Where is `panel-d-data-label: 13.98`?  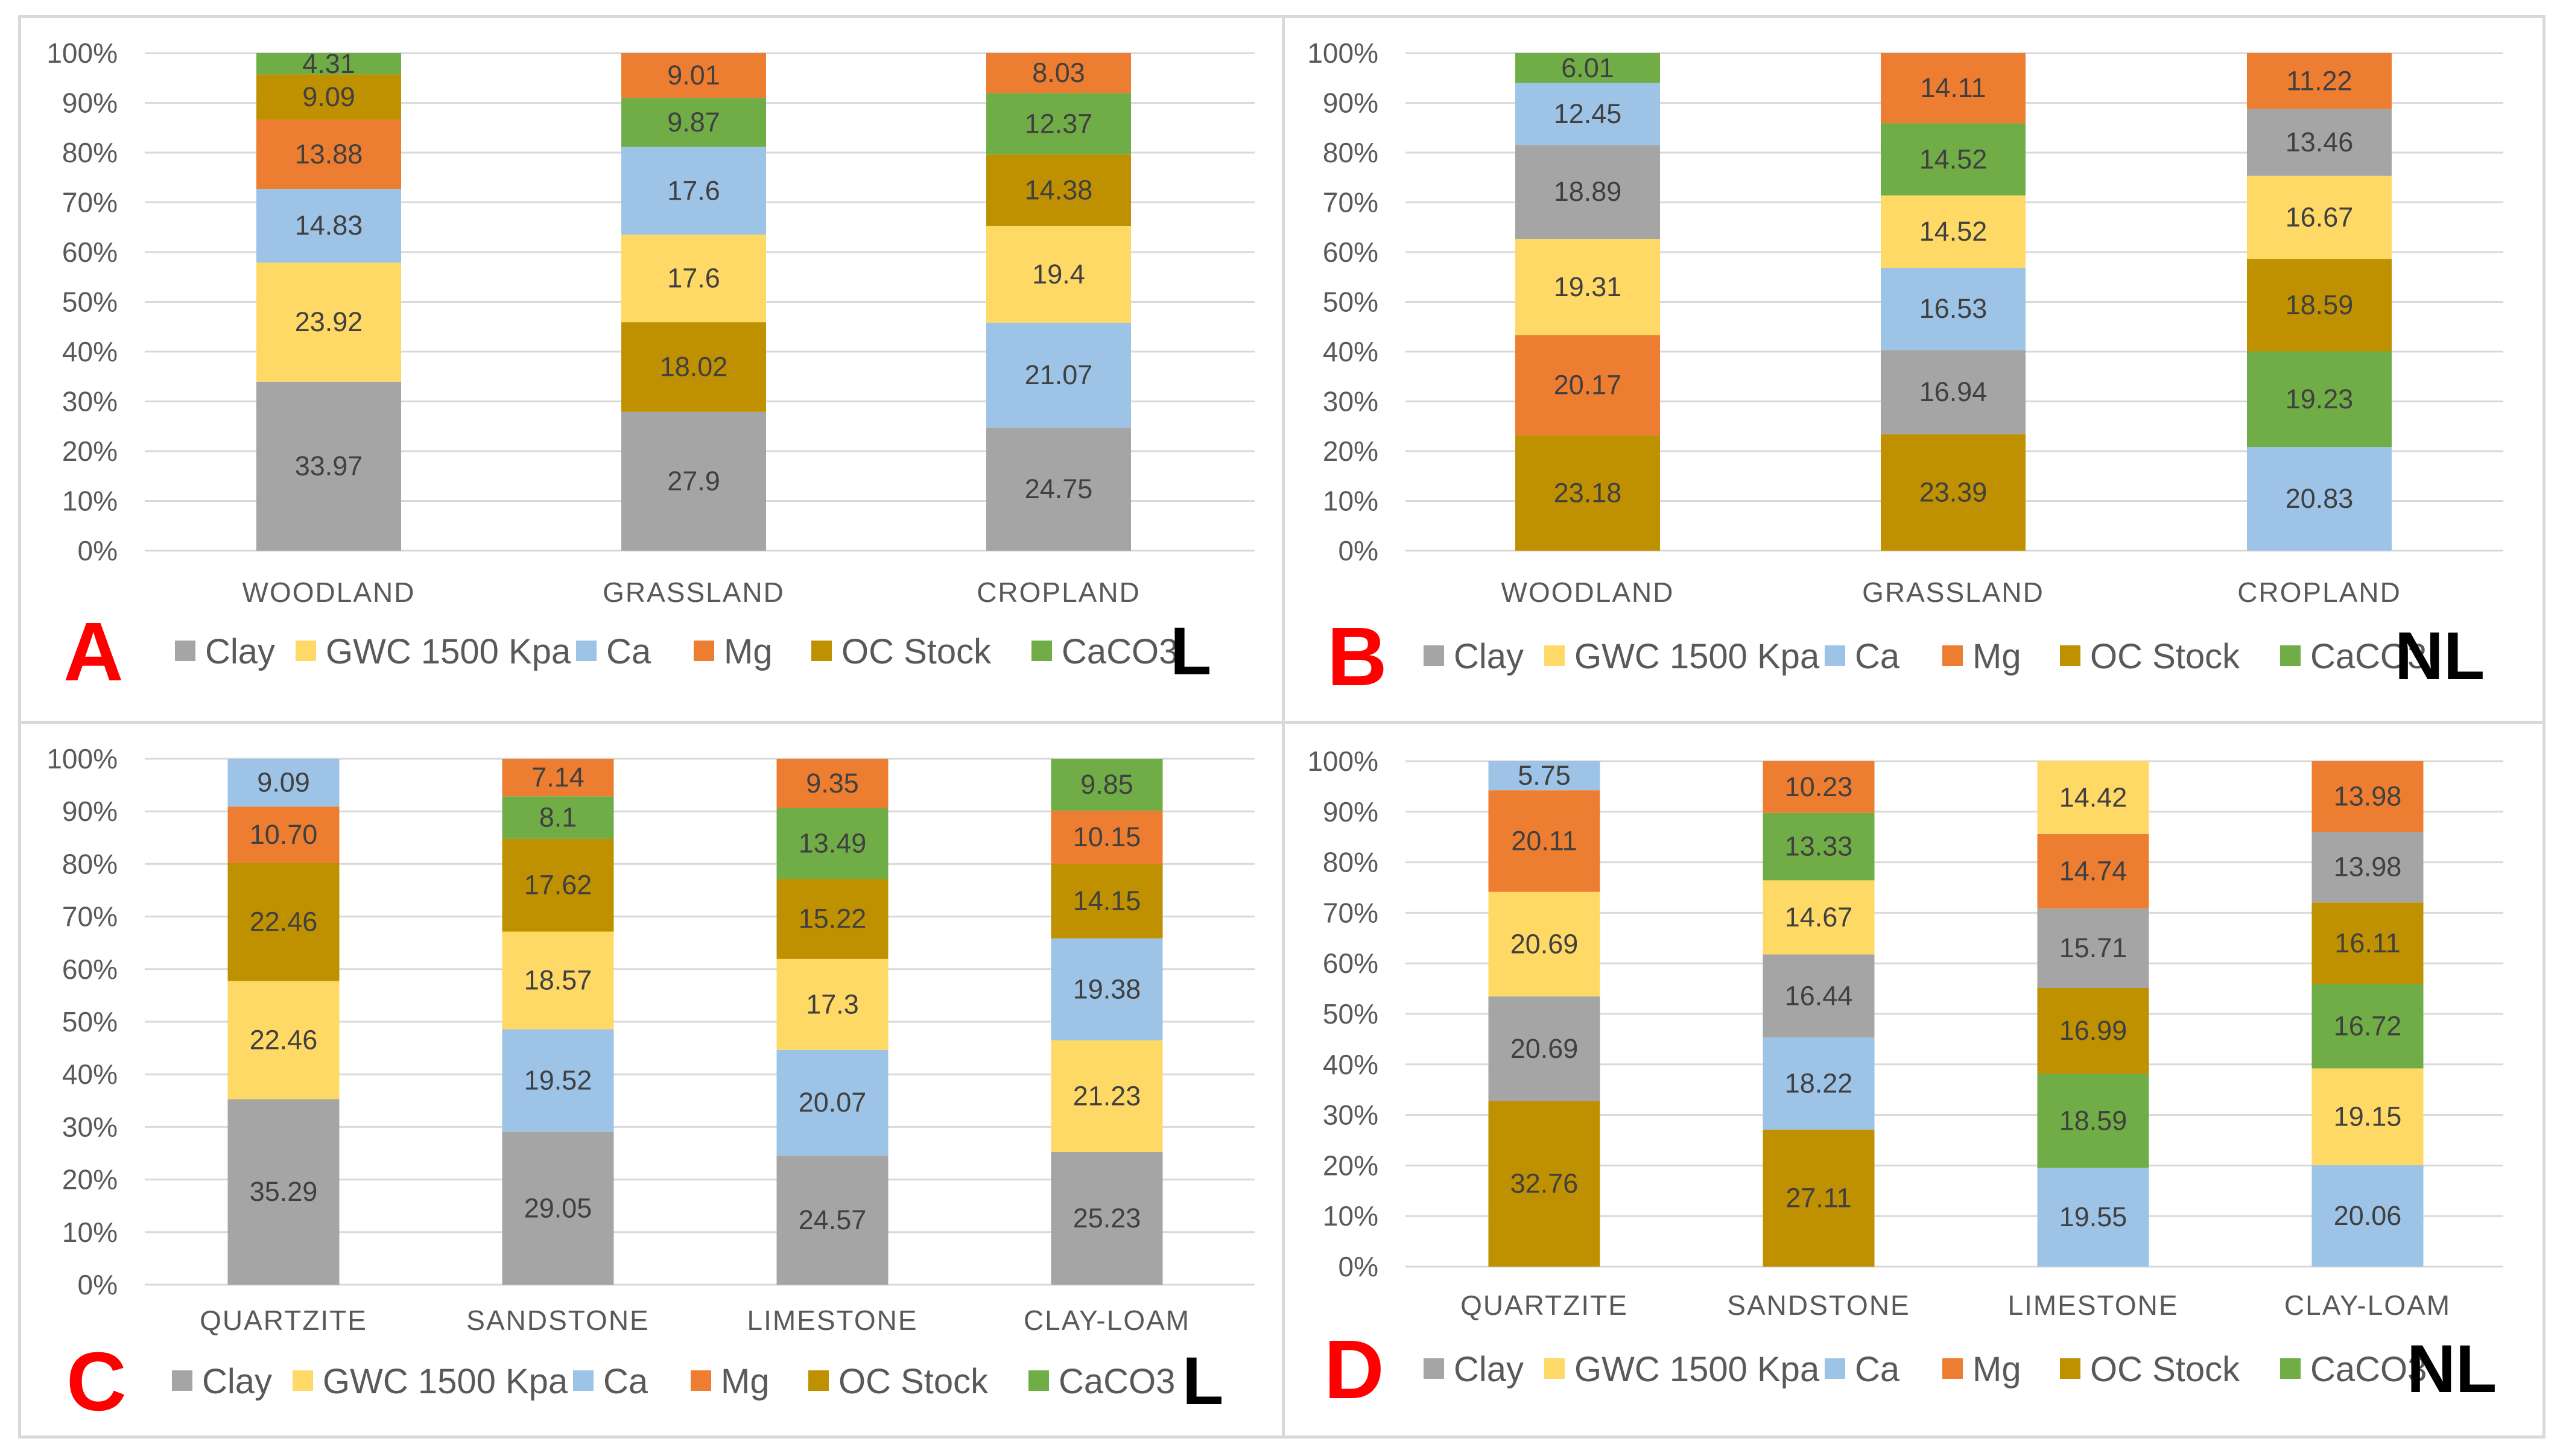
panel-d-data-label: 13.98 is located at coordinates (2368, 867).